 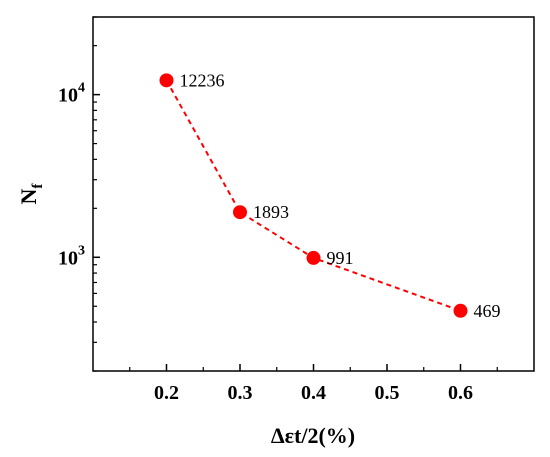 I want to click on x-tick-label: 0.5, so click(x=387, y=393).